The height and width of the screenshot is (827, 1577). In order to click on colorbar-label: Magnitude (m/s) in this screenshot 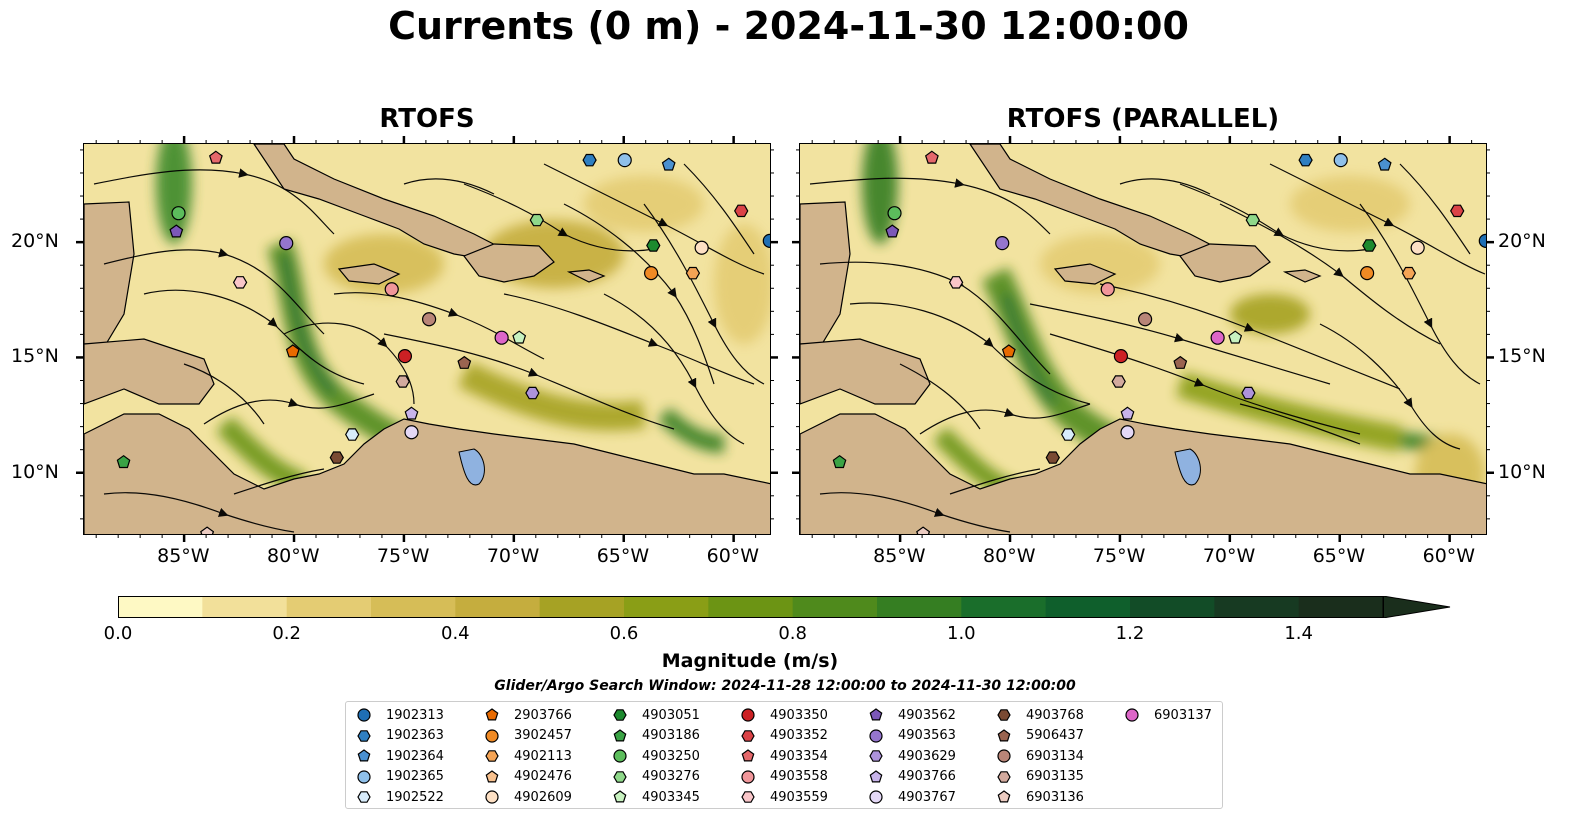, I will do `click(750, 661)`.